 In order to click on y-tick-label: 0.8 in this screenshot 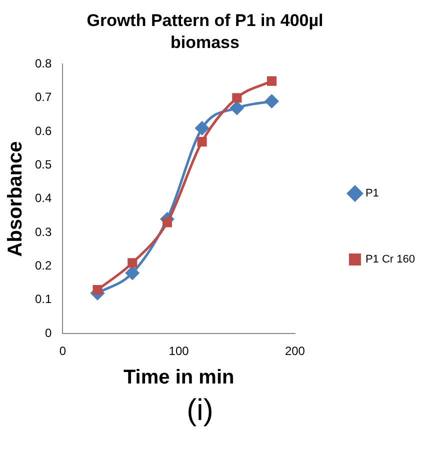, I will do `click(43, 63)`.